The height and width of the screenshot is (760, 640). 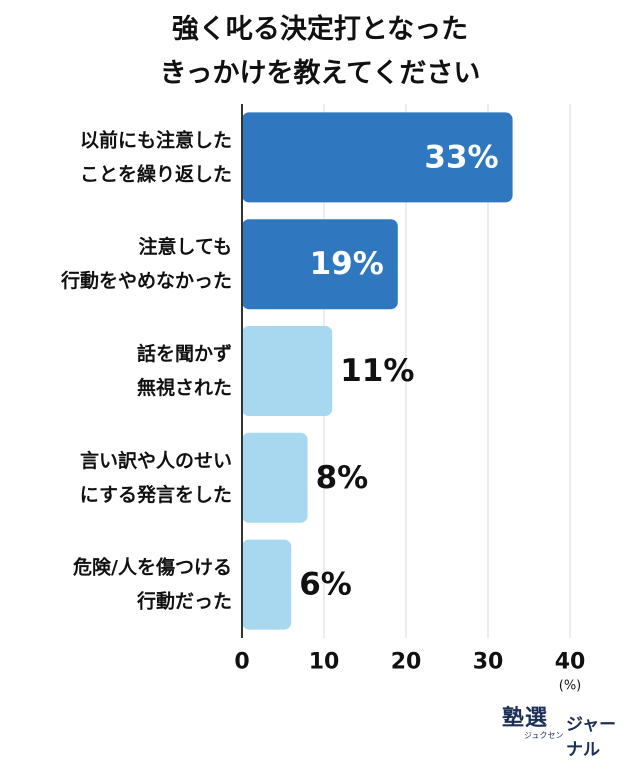 What do you see at coordinates (184, 387) in the screenshot?
I see `category-label-3-line-2: 無視された` at bounding box center [184, 387].